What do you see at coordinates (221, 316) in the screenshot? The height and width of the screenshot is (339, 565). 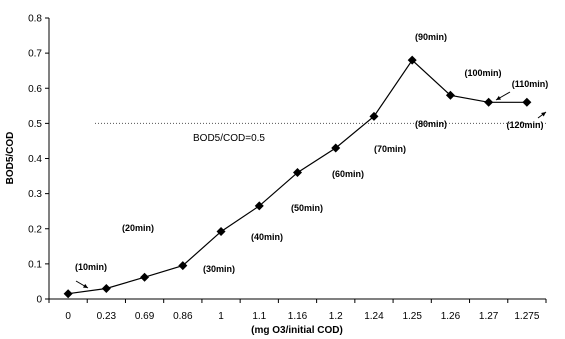 I see `x-tick-label: 1` at bounding box center [221, 316].